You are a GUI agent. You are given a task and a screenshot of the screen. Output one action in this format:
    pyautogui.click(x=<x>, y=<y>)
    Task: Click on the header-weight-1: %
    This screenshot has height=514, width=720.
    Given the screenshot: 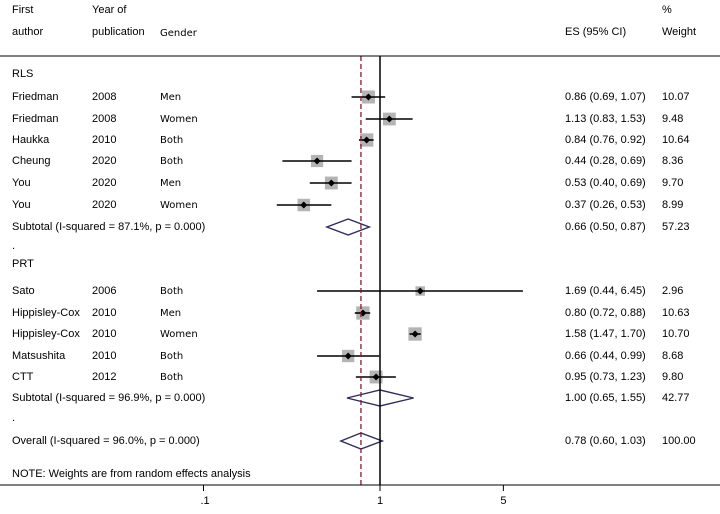 What is the action you would take?
    pyautogui.click(x=667, y=10)
    